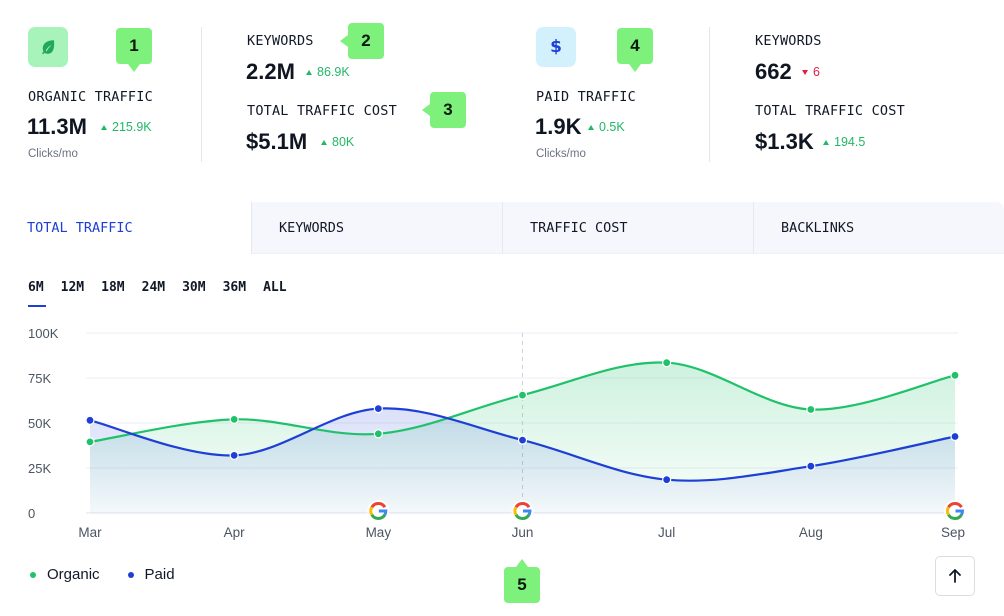  What do you see at coordinates (31, 513) in the screenshot?
I see `y-tick-label: 0` at bounding box center [31, 513].